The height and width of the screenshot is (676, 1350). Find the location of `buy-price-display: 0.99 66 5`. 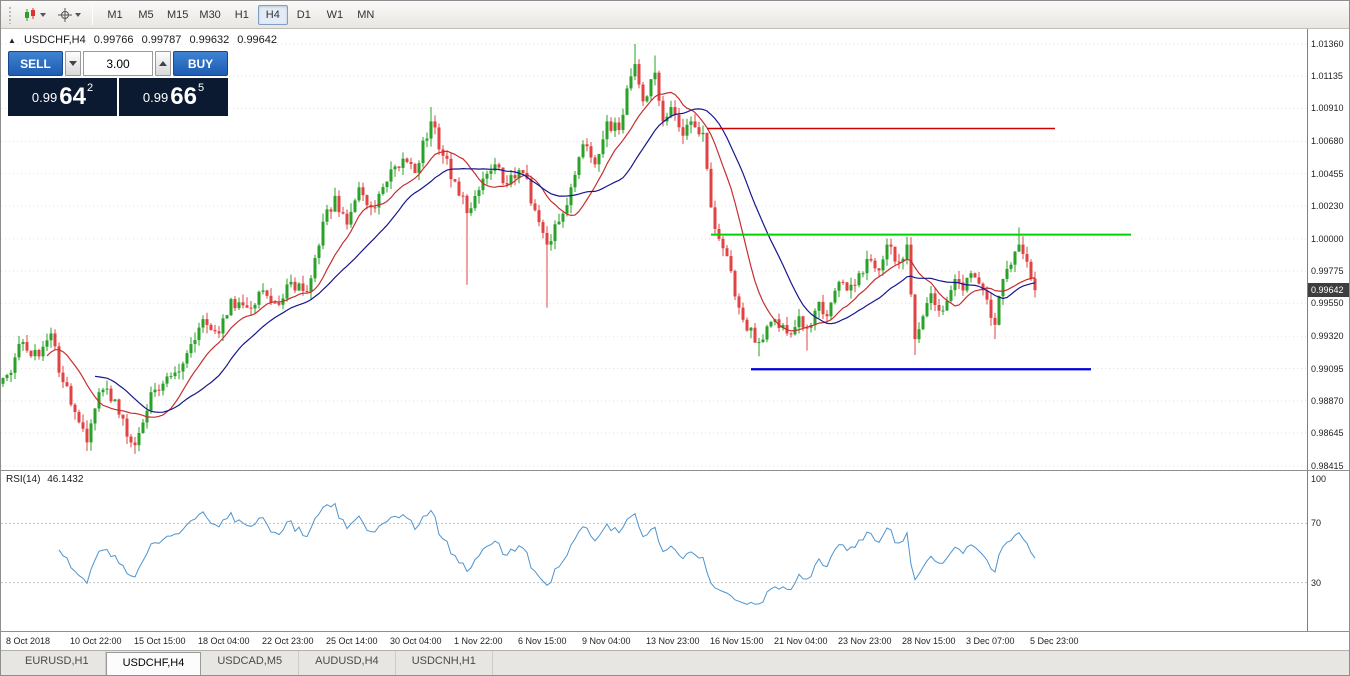

buy-price-display: 0.99 66 5 is located at coordinates (173, 97).